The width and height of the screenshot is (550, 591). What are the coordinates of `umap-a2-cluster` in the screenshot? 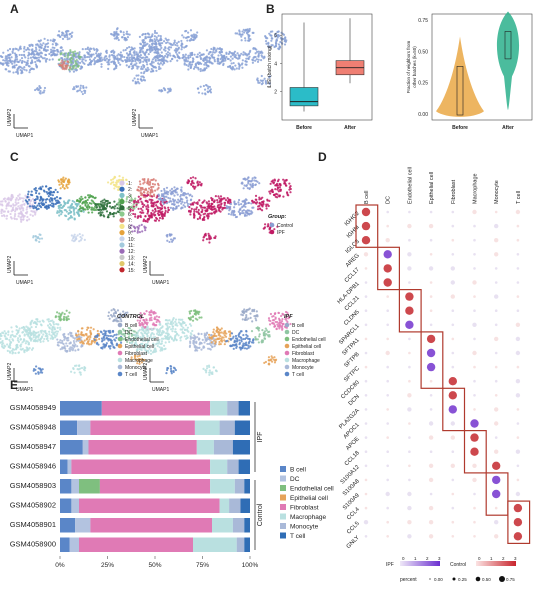 It's located at (214, 55).